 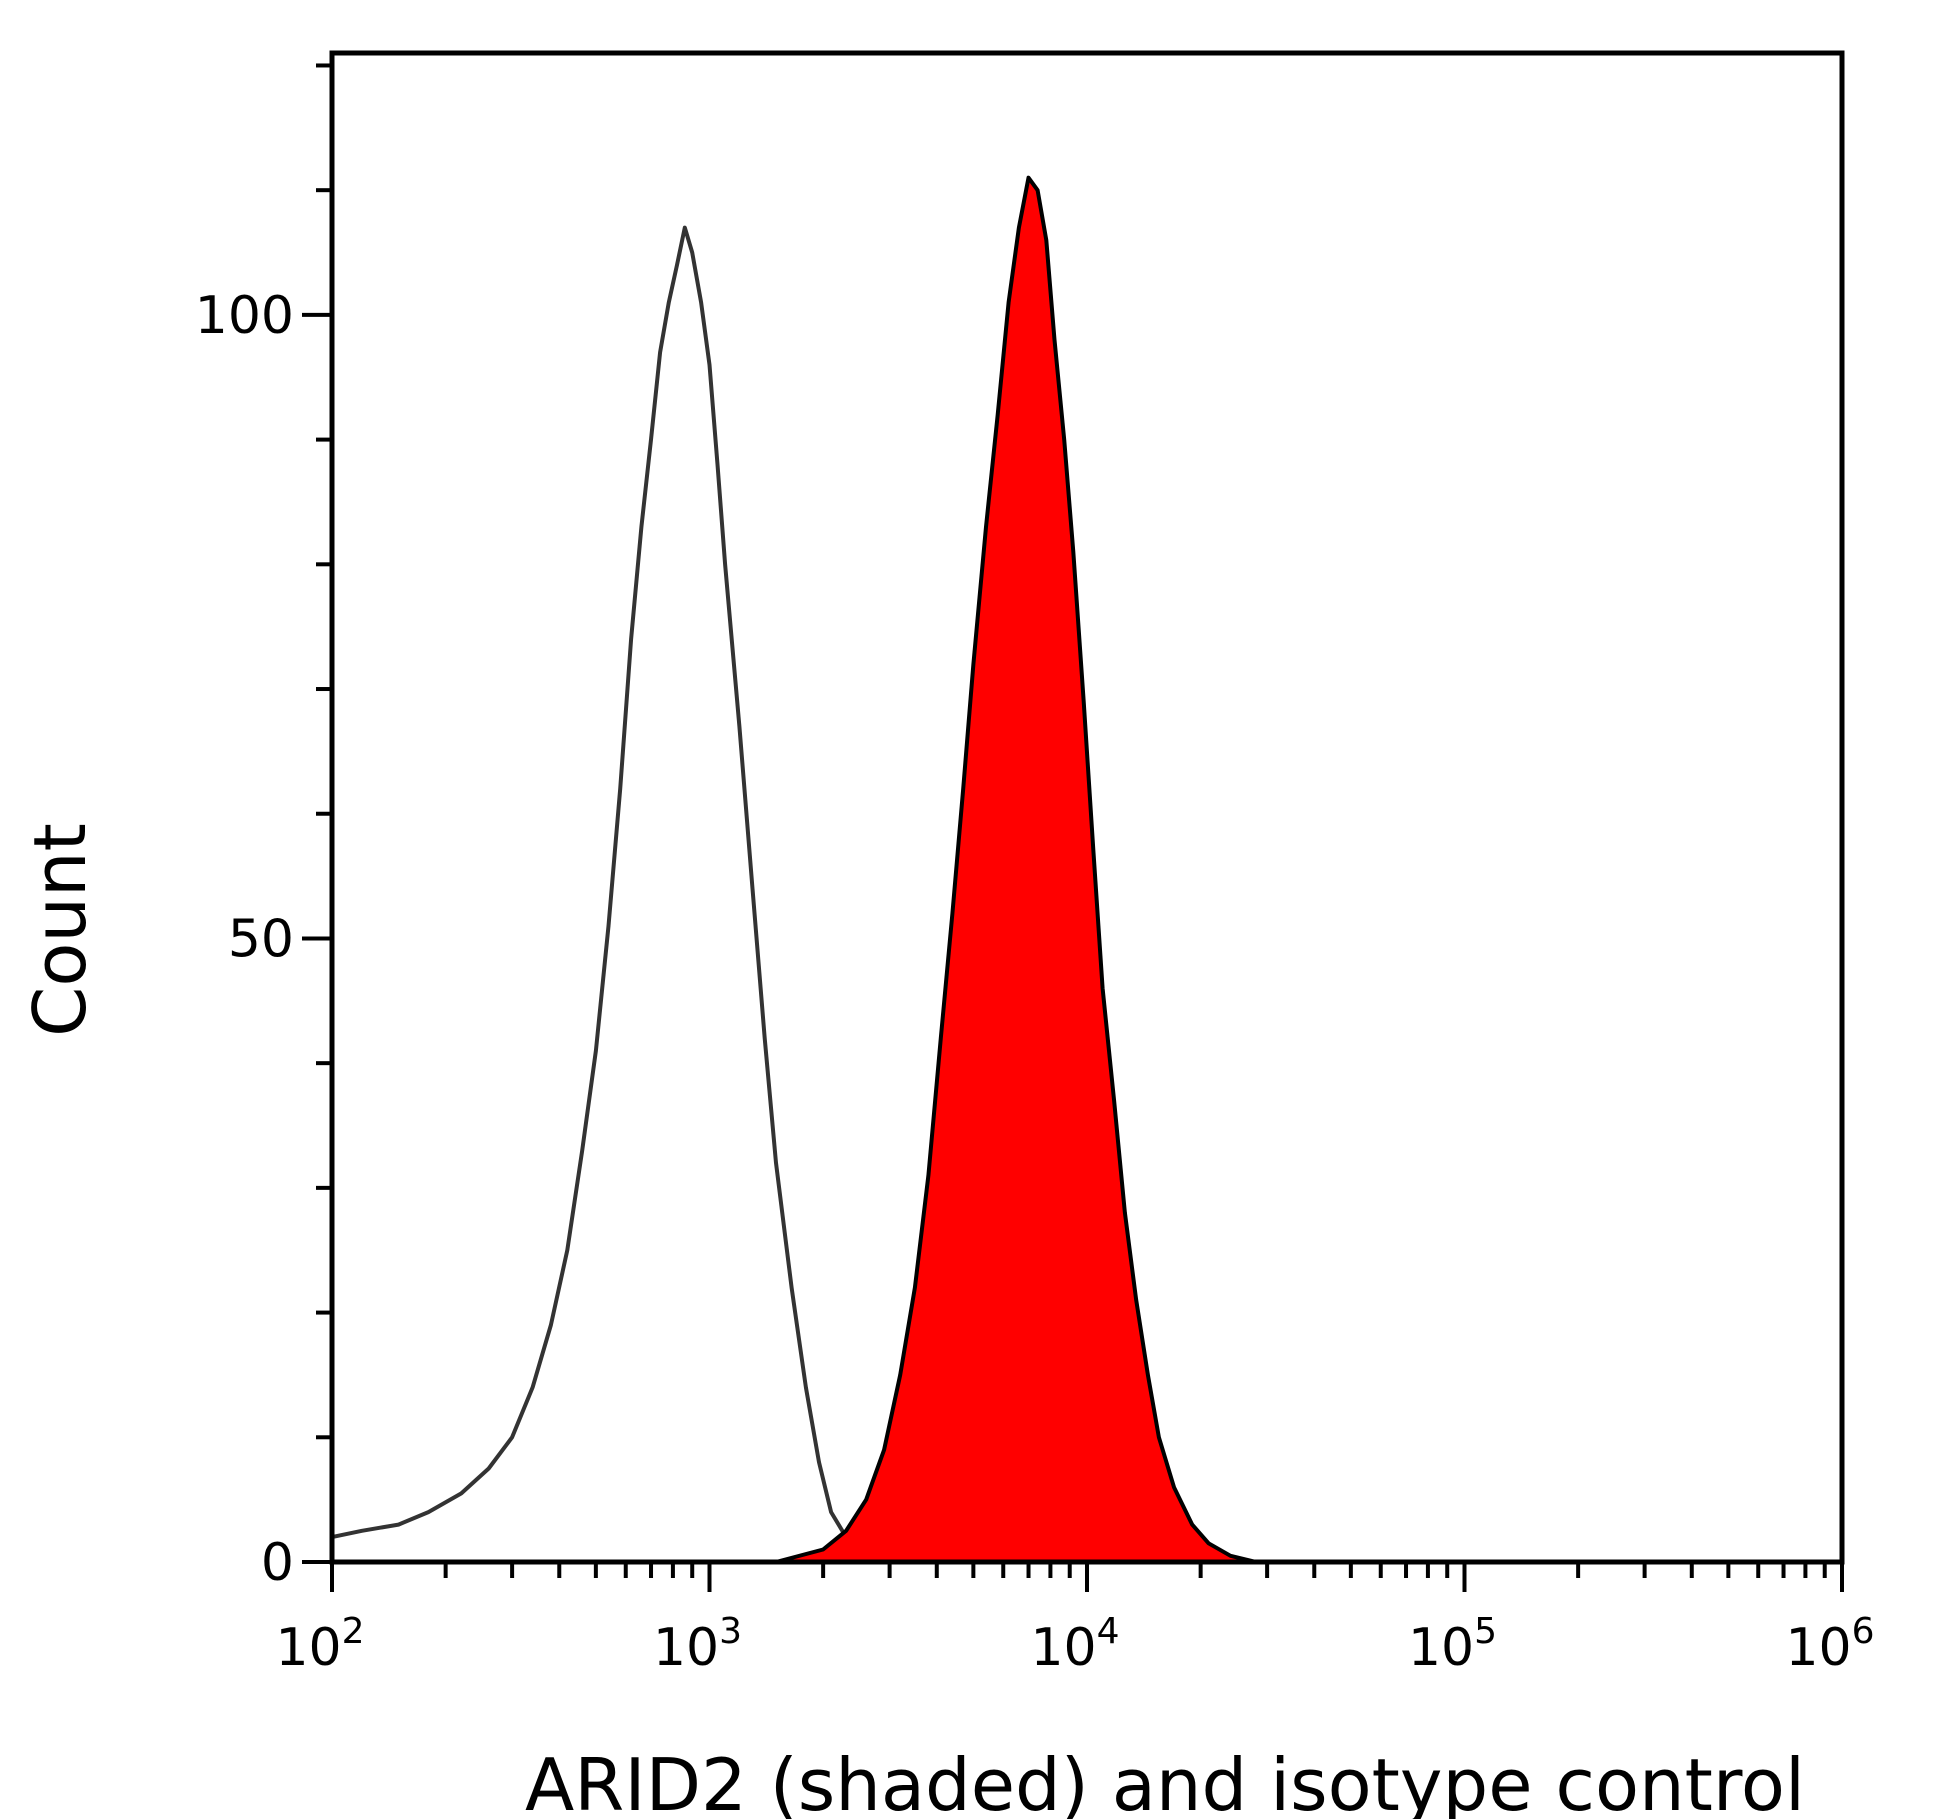 I want to click on x-tick-label: 10⁵, so click(x=1452, y=1644).